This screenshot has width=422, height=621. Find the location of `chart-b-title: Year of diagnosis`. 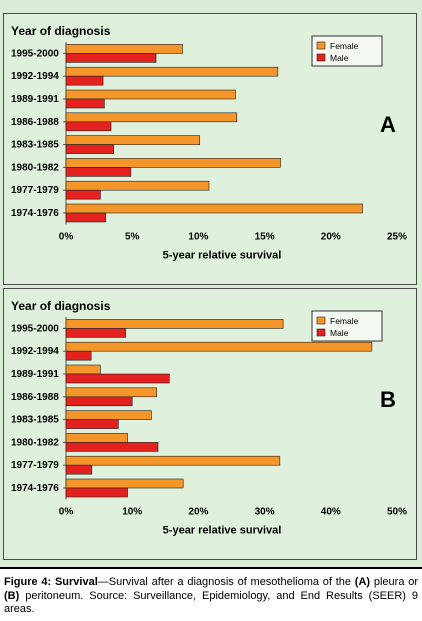

chart-b-title: Year of diagnosis is located at coordinates (61, 306).